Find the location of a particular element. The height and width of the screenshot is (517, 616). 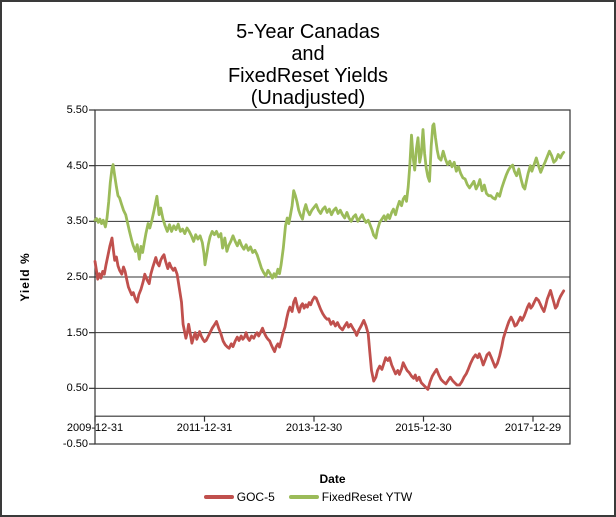

x-tick-label: 2017-12-29 is located at coordinates (533, 428).